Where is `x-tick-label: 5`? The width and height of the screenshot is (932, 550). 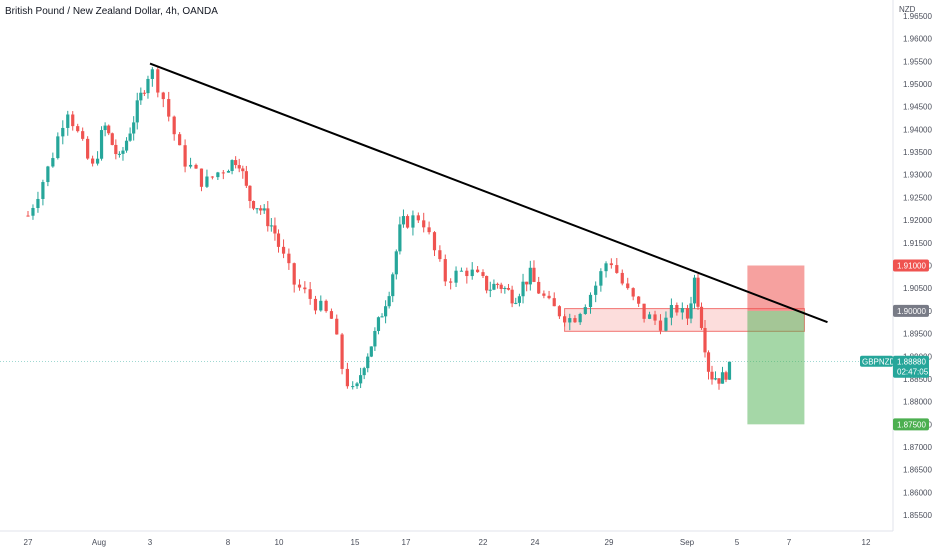 x-tick-label: 5 is located at coordinates (737, 542).